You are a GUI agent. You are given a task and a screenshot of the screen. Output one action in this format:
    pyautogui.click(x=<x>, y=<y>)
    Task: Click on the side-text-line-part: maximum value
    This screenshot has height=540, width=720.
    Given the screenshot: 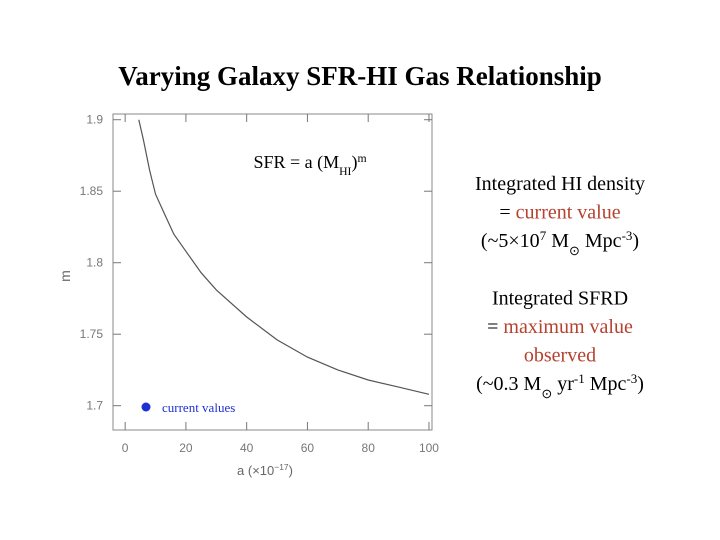 What is the action you would take?
    pyautogui.click(x=568, y=327)
    